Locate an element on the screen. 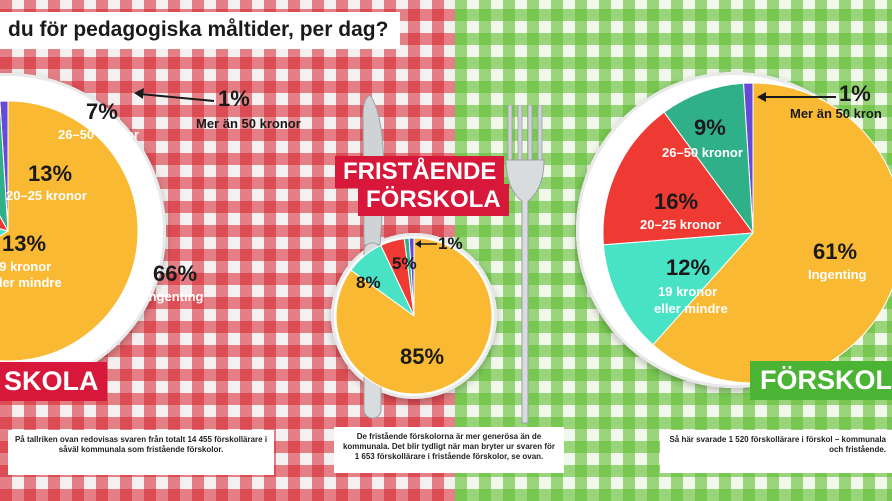  left-twentysix-pct: 7% is located at coordinates (102, 111).